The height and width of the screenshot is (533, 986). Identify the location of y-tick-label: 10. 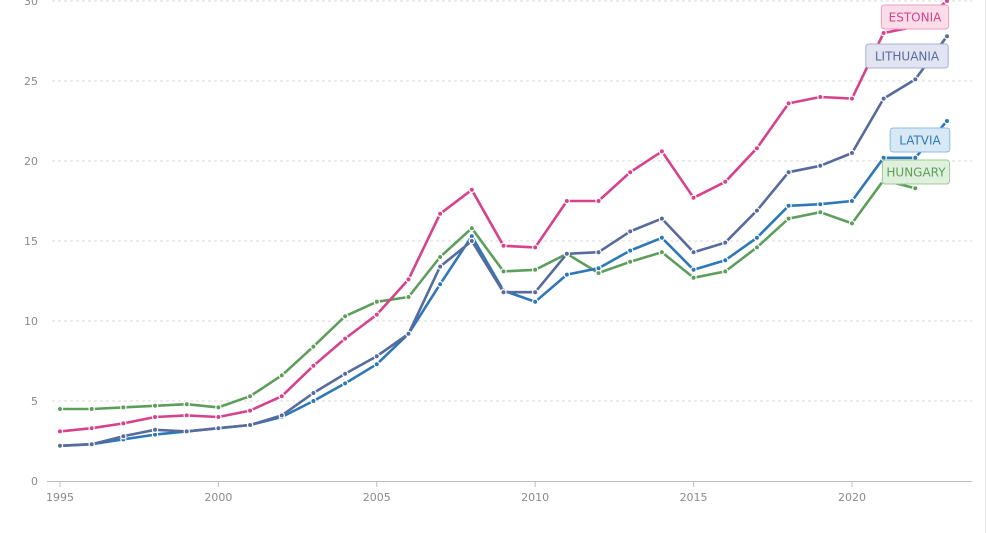
(31, 321).